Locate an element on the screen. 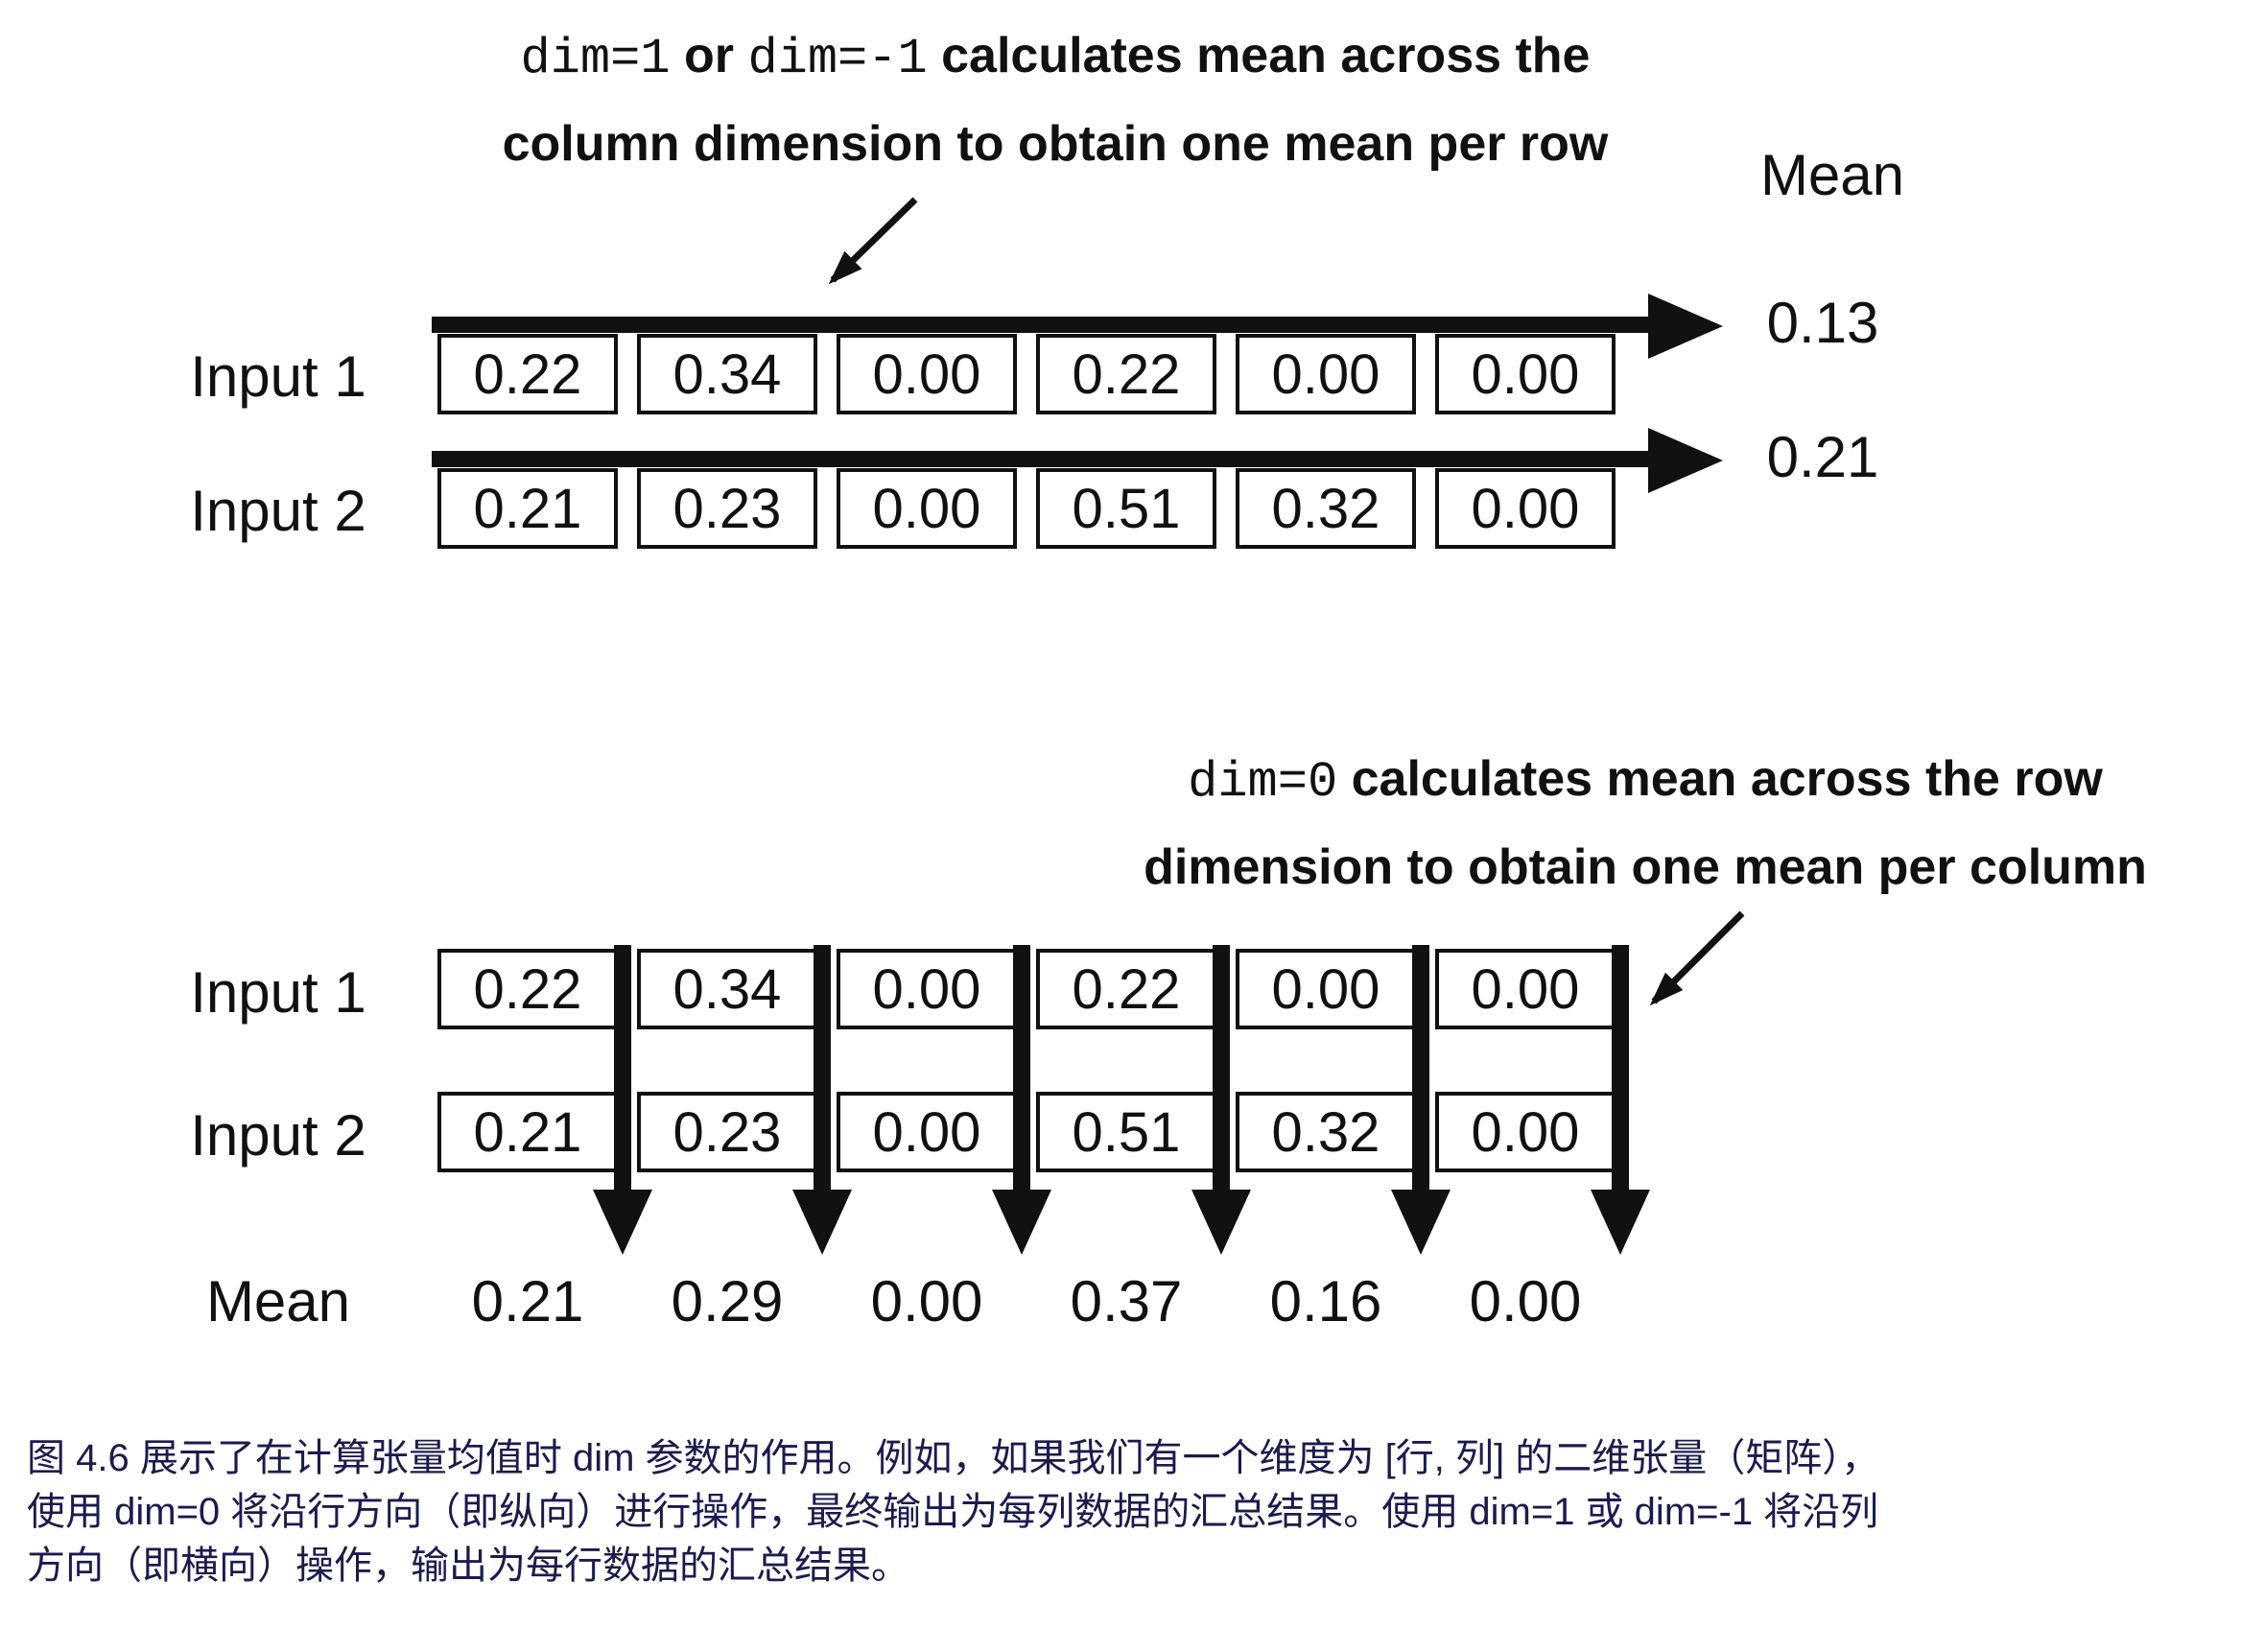  bottom-annotation-pointer-icon is located at coordinates (1697, 958).